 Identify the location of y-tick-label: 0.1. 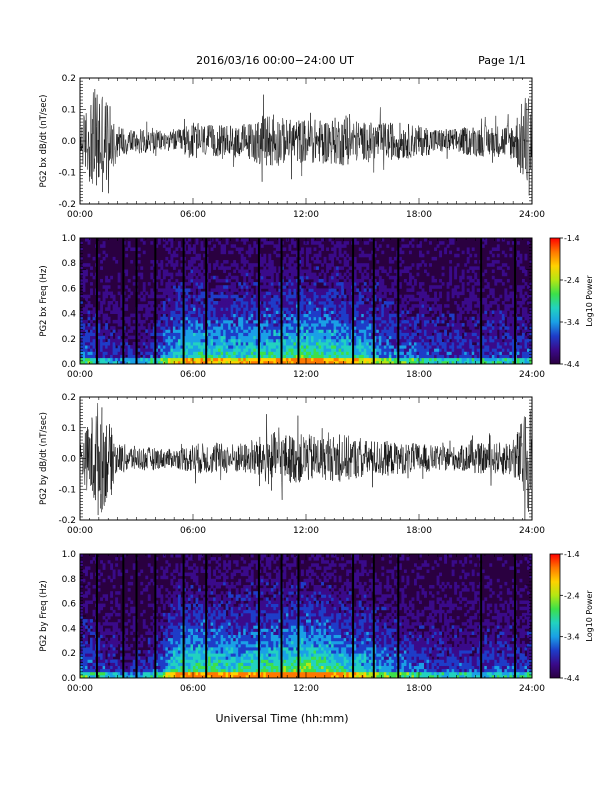
(69, 111).